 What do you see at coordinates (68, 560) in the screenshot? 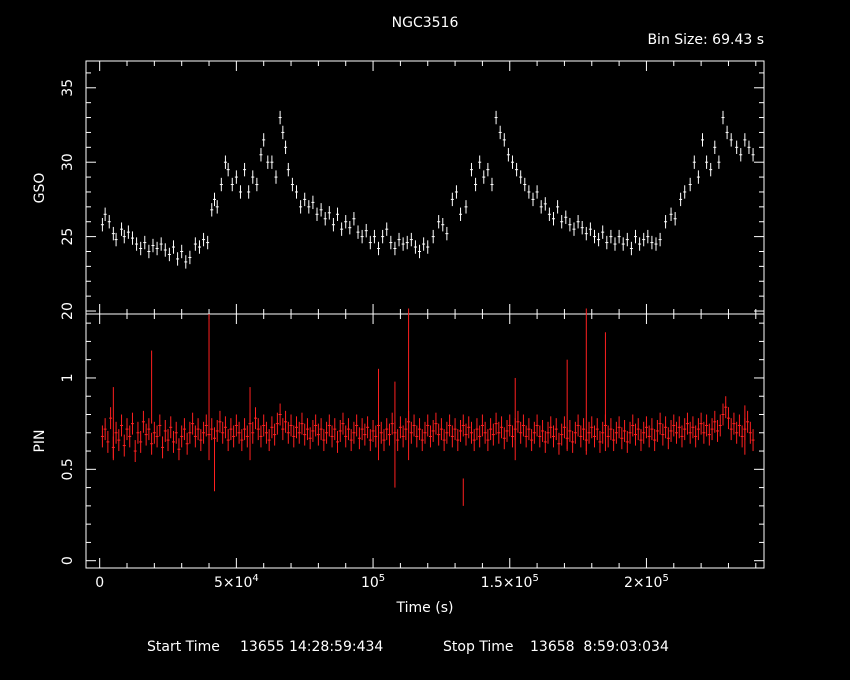
I see `pin-y-tick-label: 0` at bounding box center [68, 560].